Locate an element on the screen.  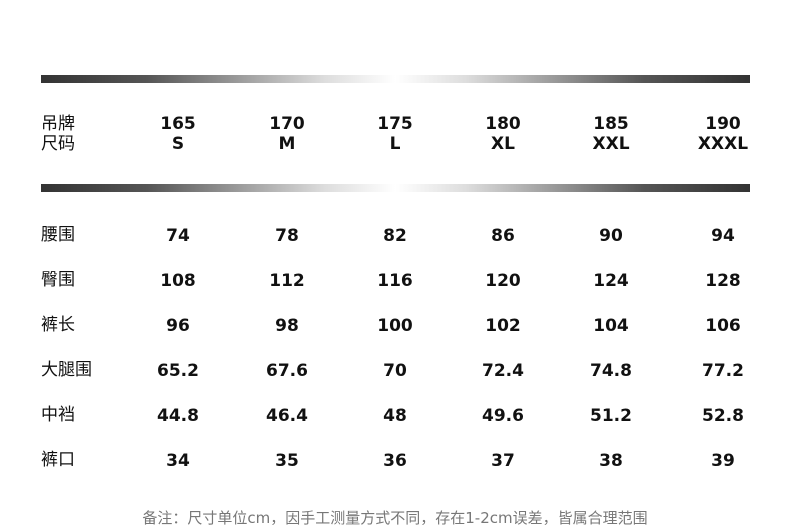
tag-height: 165 is located at coordinates (178, 124).